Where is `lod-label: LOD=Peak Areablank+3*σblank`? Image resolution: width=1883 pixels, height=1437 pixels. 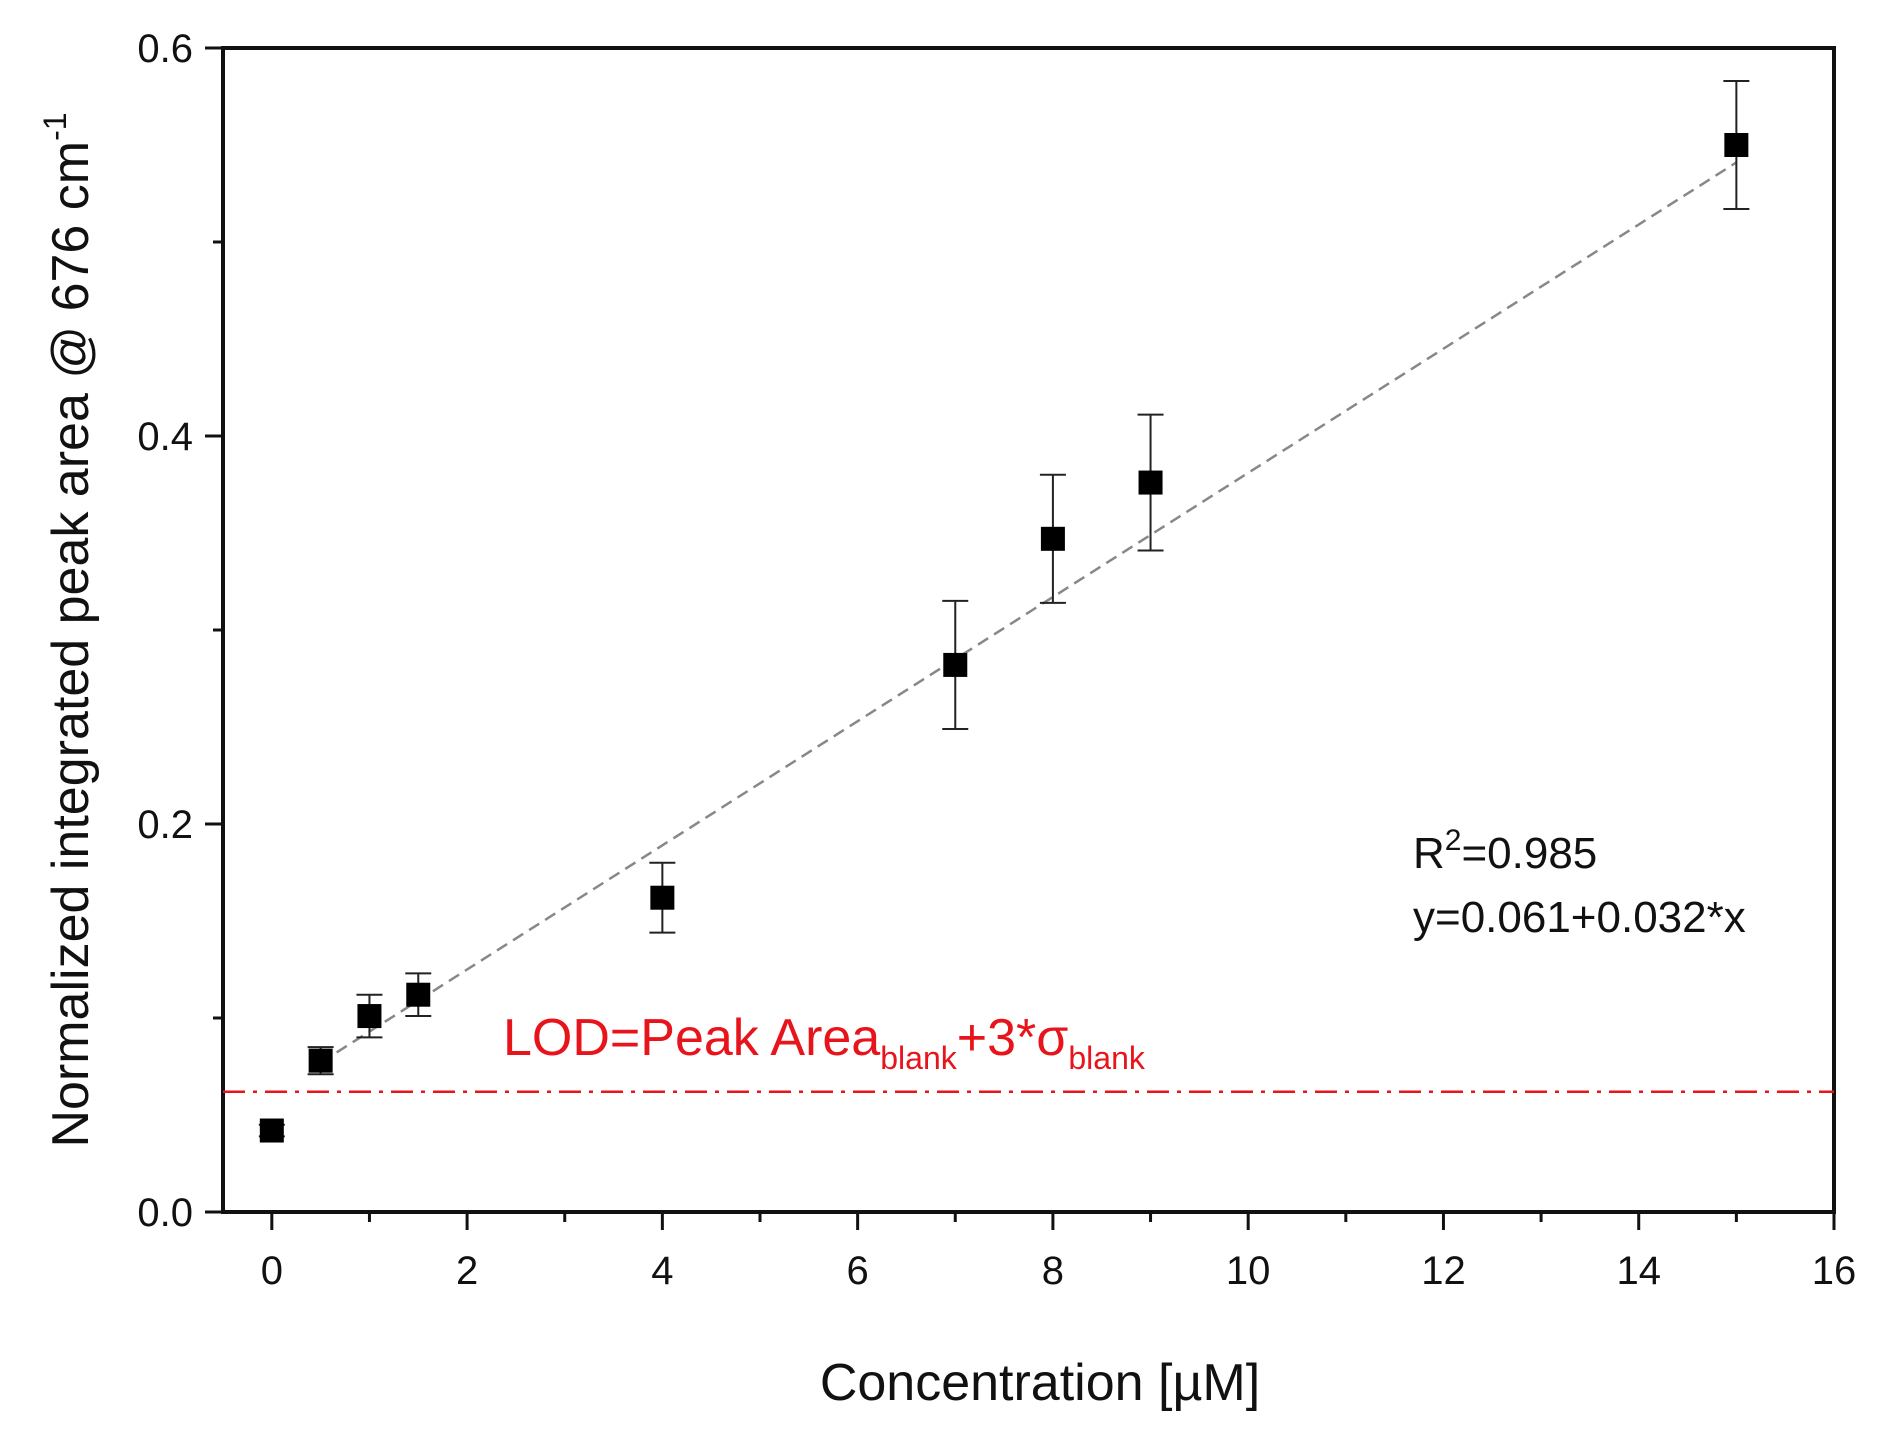 lod-label: LOD=Peak Areablank+3*σblank is located at coordinates (824, 1042).